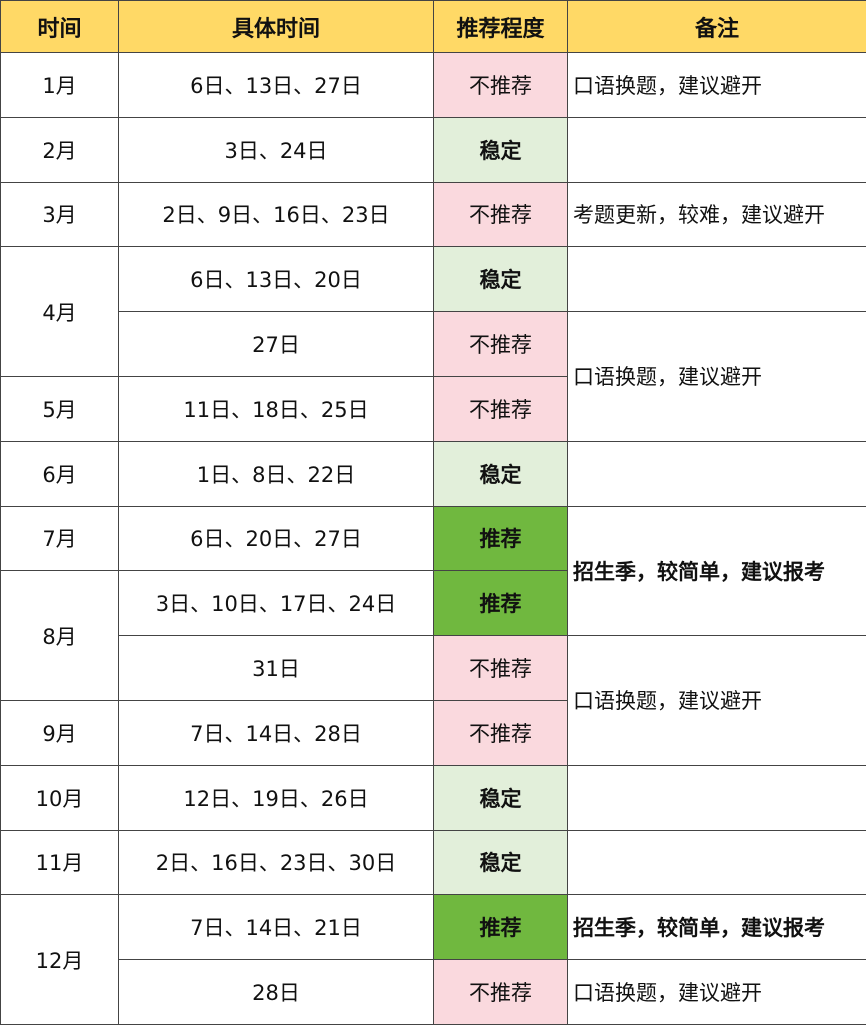 This screenshot has height=1025, width=866. Describe the element at coordinates (276, 473) in the screenshot. I see `dates-cell: 1日、8日、22日` at that location.